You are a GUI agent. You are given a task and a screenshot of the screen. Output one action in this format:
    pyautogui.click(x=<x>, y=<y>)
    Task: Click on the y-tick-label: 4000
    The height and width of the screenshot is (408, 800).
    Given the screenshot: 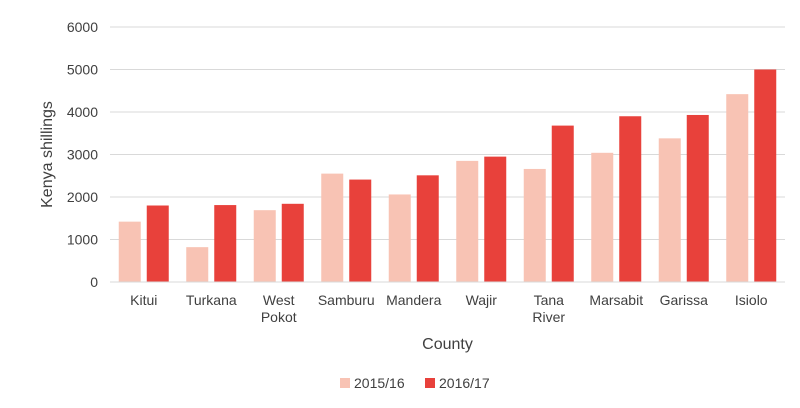 What is the action you would take?
    pyautogui.click(x=82, y=112)
    